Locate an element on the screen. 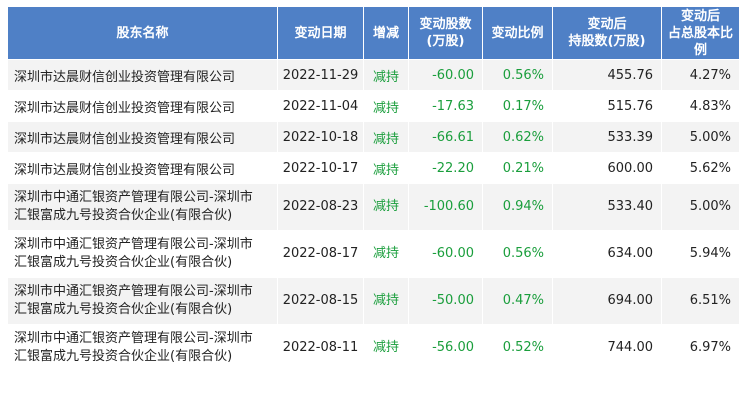 Image resolution: width=745 pixels, height=414 pixels. change-shares: -17.63 is located at coordinates (445, 106).